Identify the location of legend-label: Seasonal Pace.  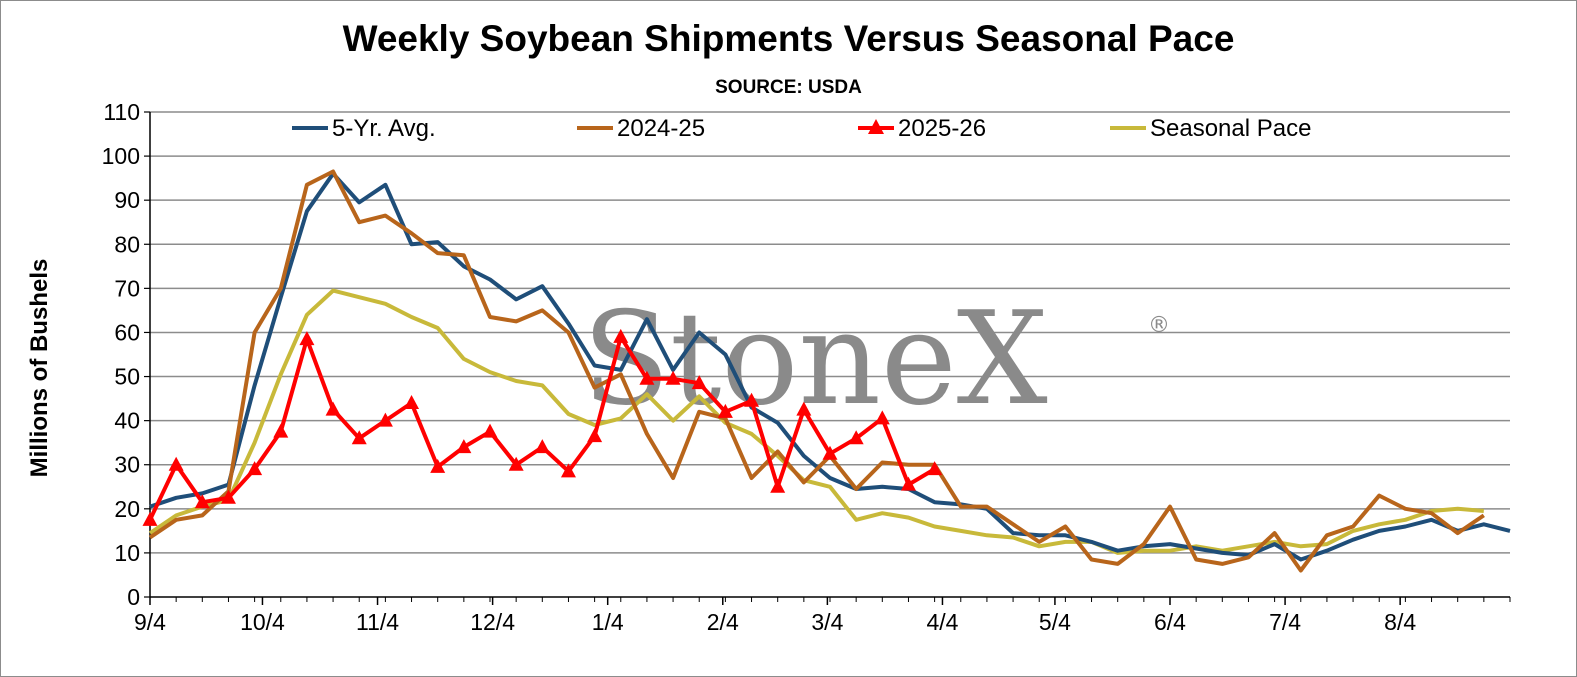
(1230, 128).